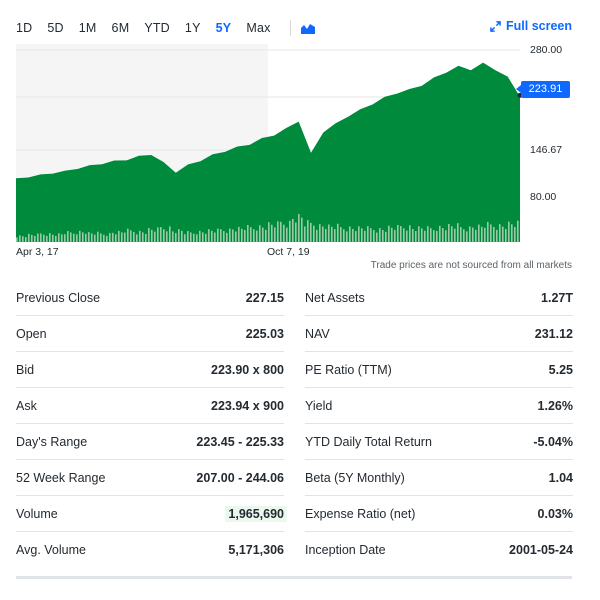 This screenshot has width=600, height=600. What do you see at coordinates (58, 297) in the screenshot?
I see `stat-label: Previous Close` at bounding box center [58, 297].